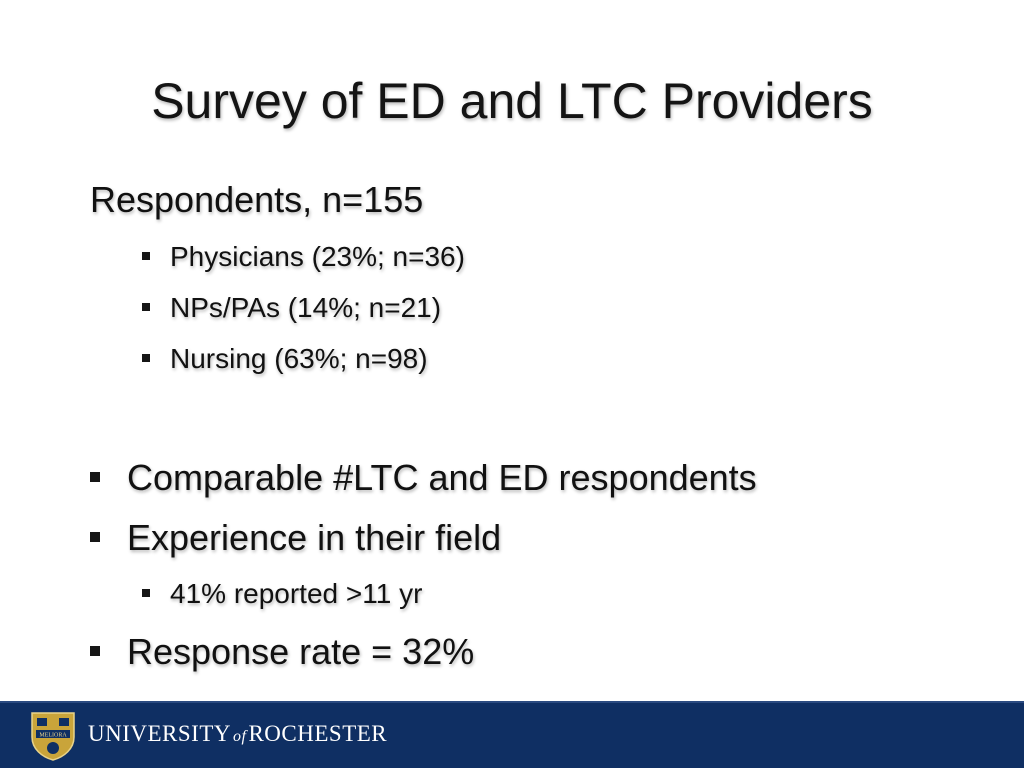  I want to click on point-comparable: Comparable #LTC and ED respondents, so click(423, 478).